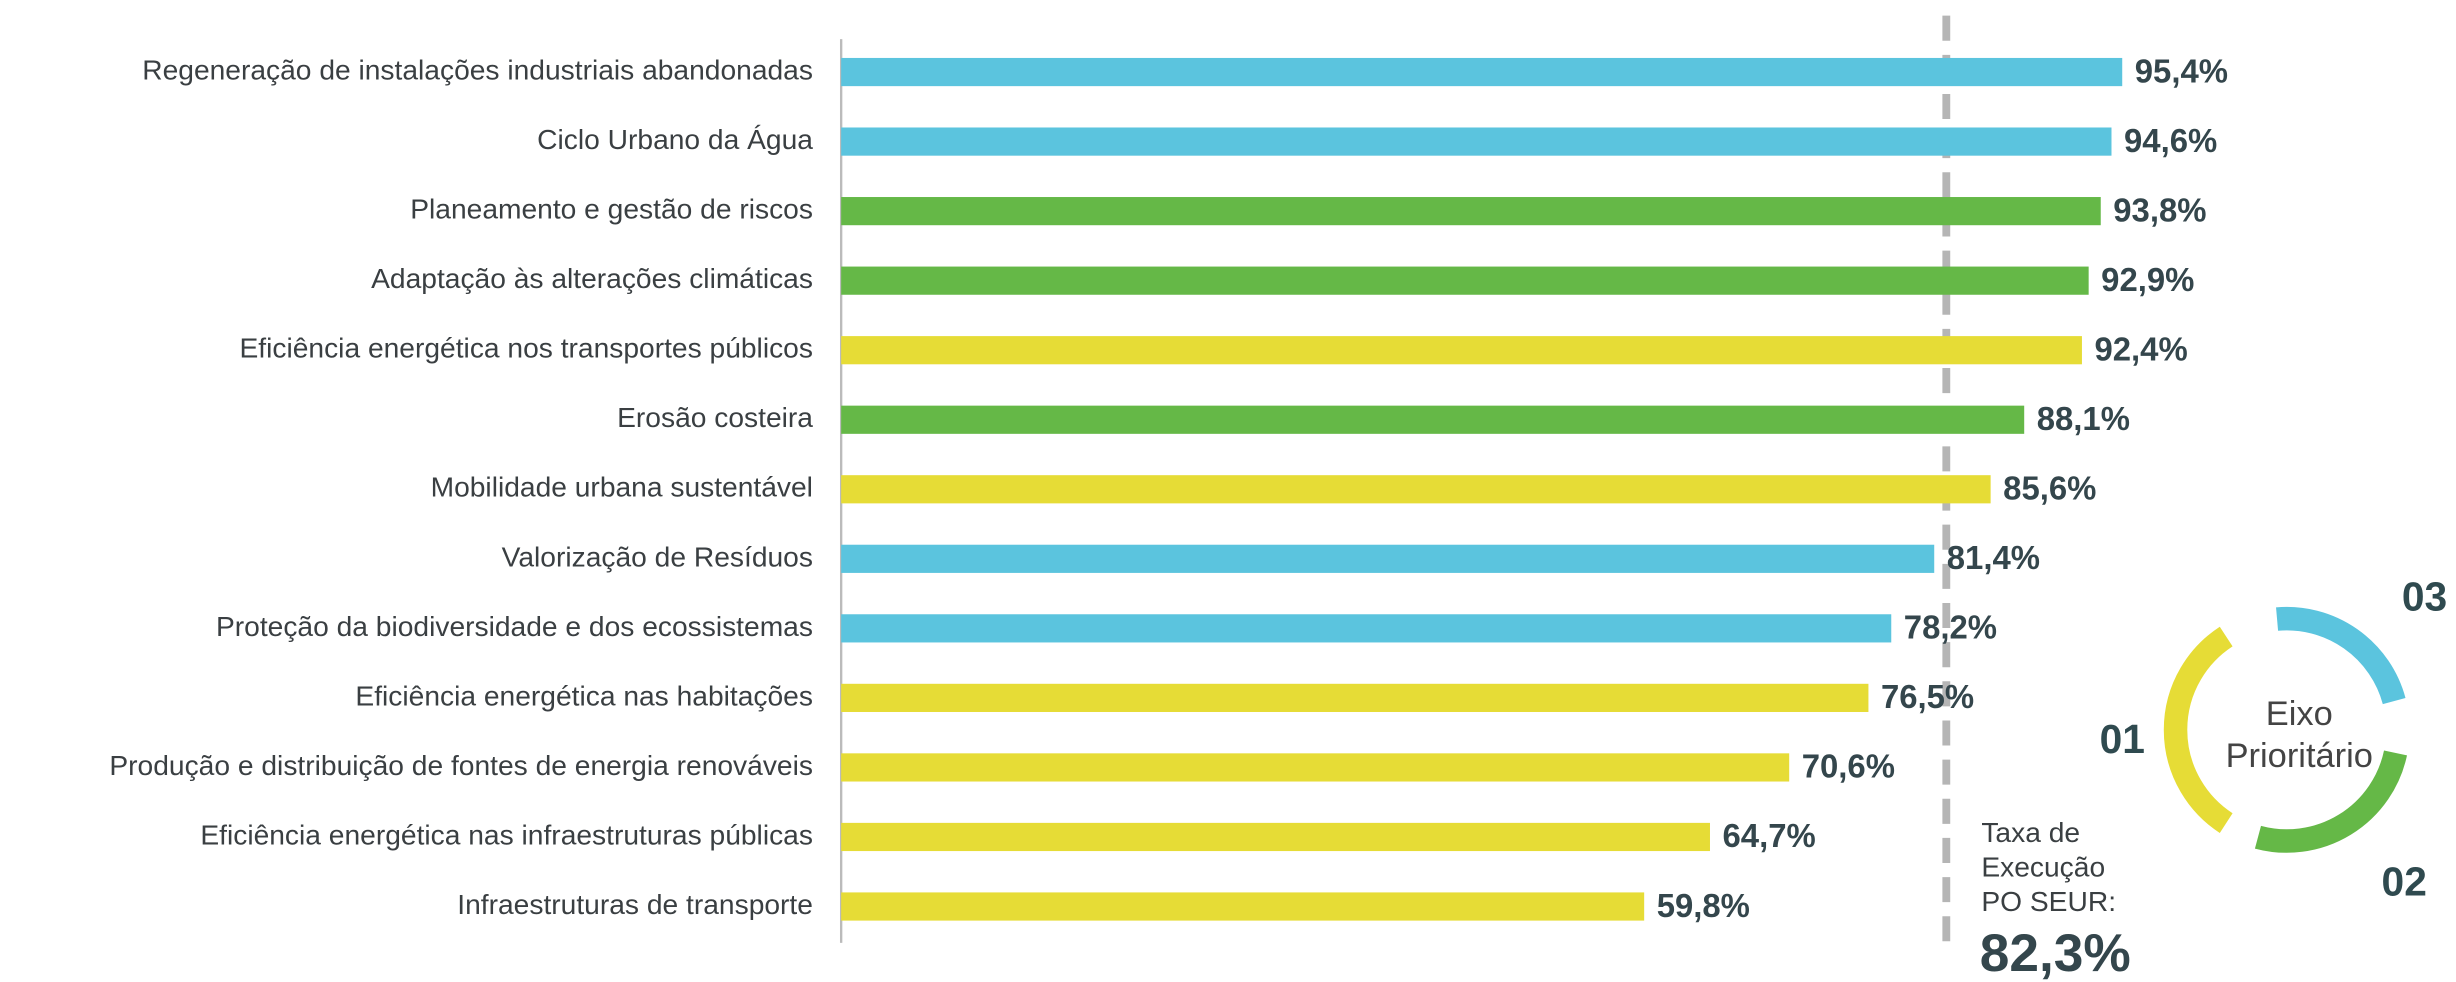 The width and height of the screenshot is (2456, 982). I want to click on value-label: 59,8%, so click(1703, 905).